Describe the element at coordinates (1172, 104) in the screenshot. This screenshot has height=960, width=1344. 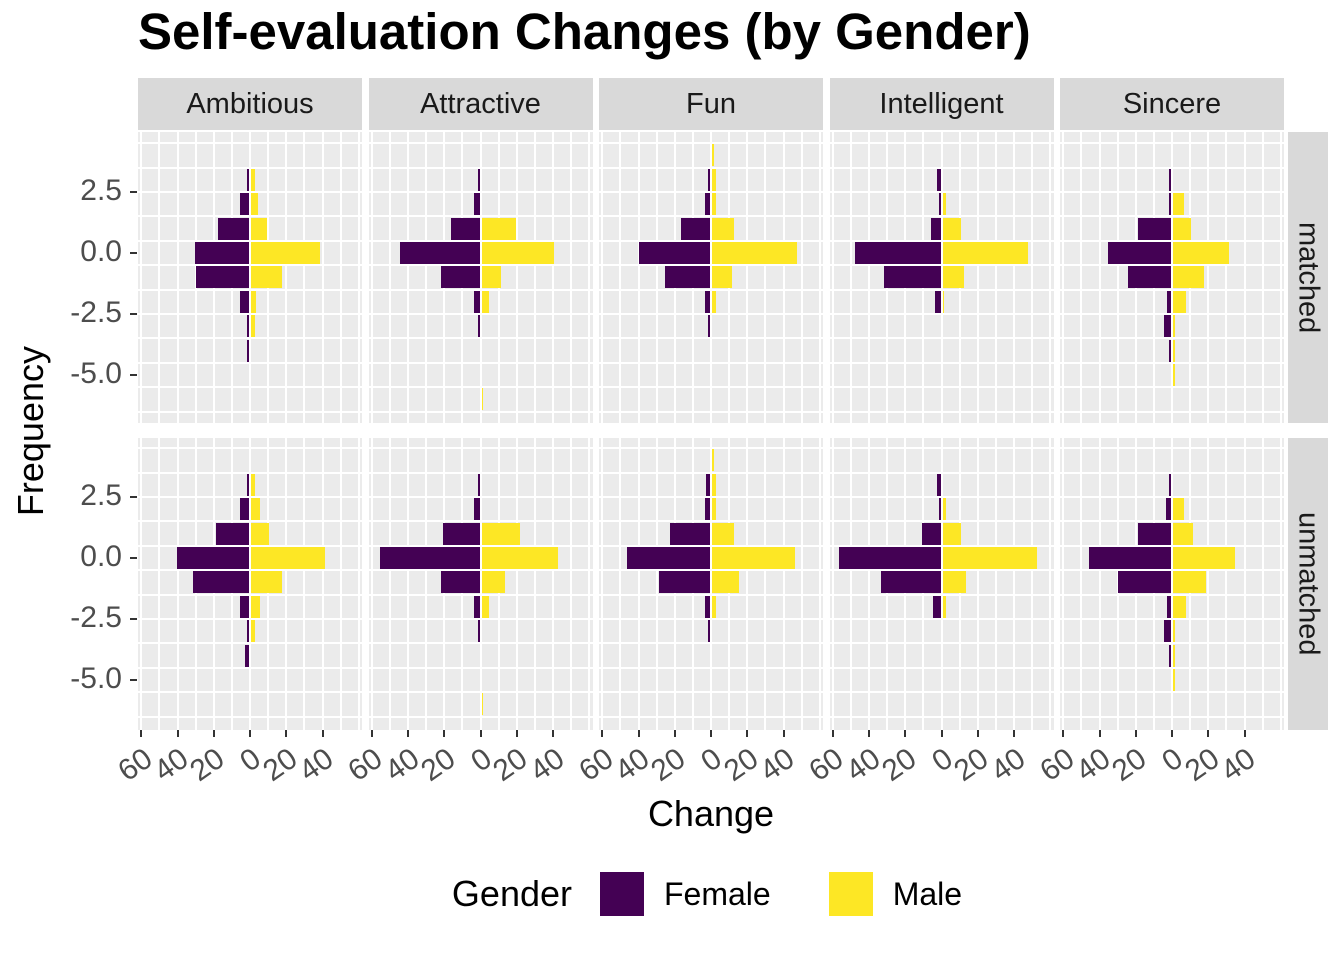
I see `facet-strip-col-sincere: Sincere` at that location.